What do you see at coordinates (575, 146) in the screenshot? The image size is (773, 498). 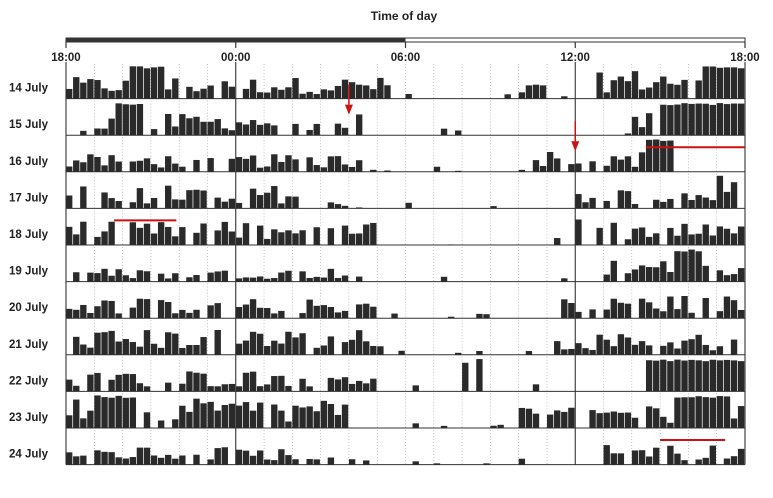 I see `marker-arrow-head` at bounding box center [575, 146].